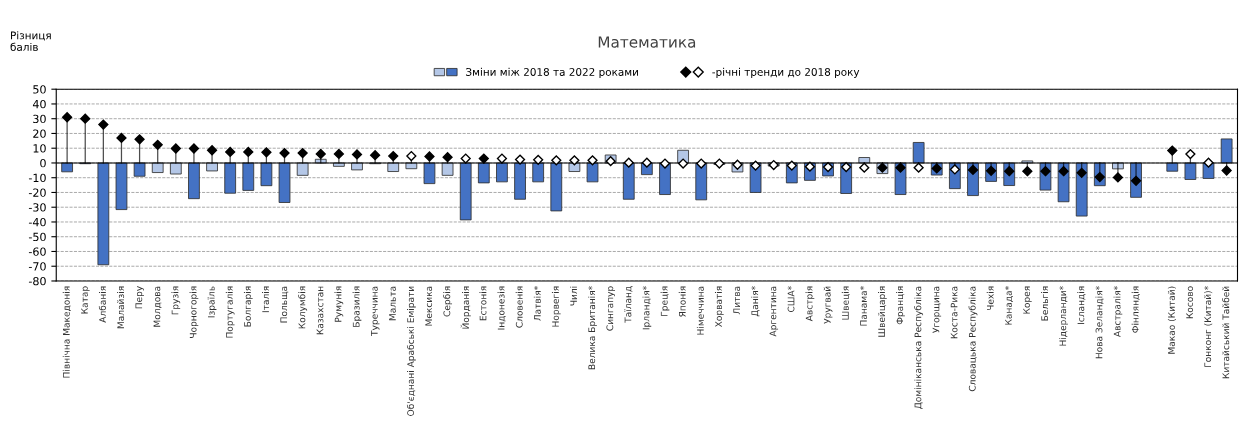 The height and width of the screenshot is (446, 1250). I want to click on x-tick-label: Сербія, so click(448, 301).